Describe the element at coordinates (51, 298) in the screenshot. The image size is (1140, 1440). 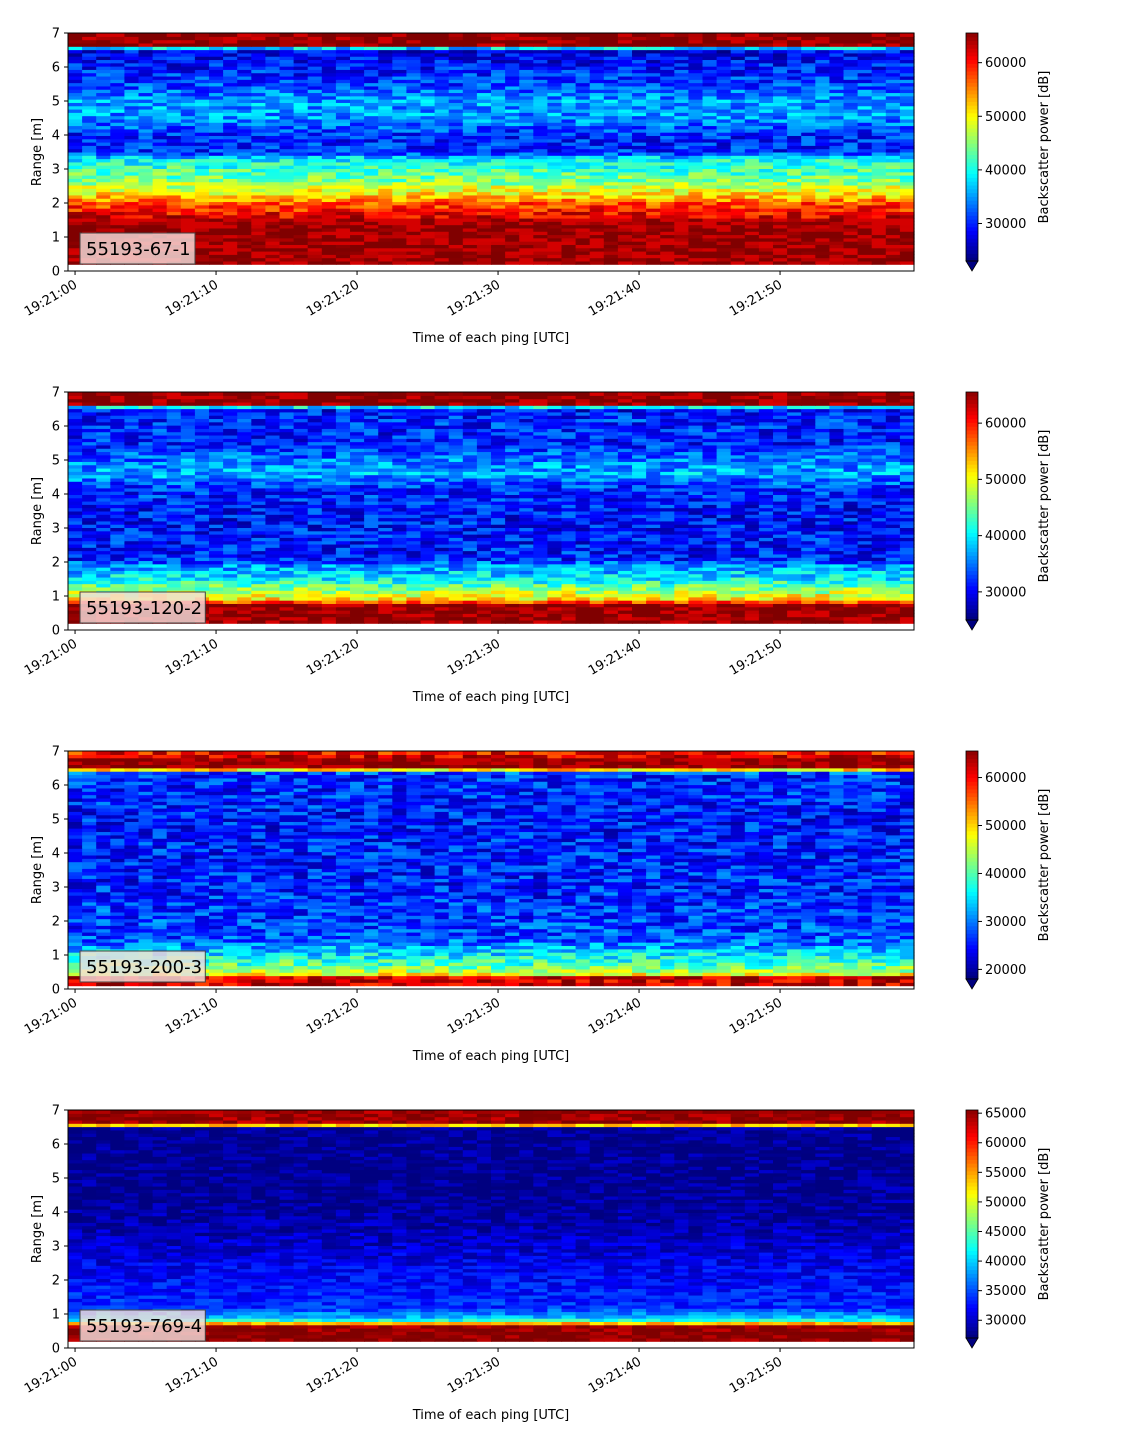
I see `x-tick-label: 19:21:00` at that location.